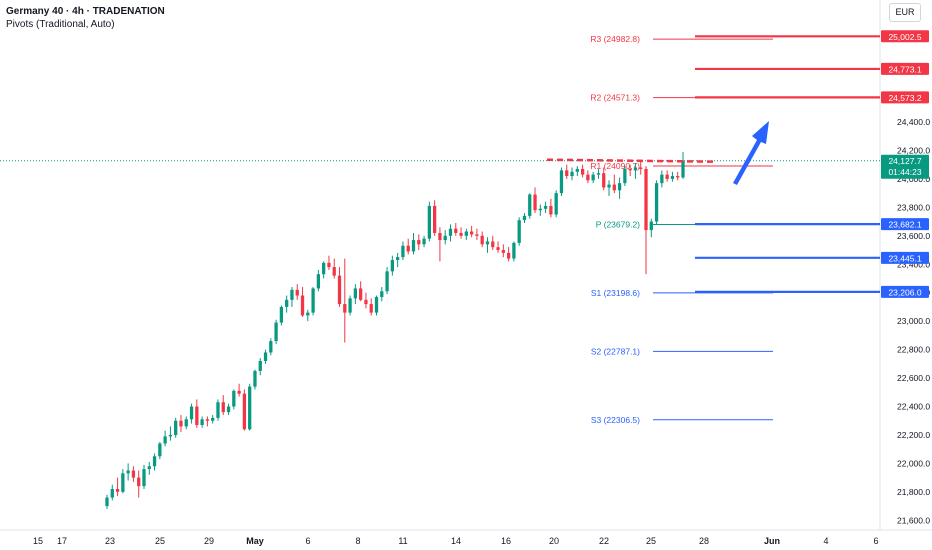 Image resolution: width=932 pixels, height=550 pixels. What do you see at coordinates (904, 98) in the screenshot?
I see `level-price-tag-text: 24,573.2` at bounding box center [904, 98].